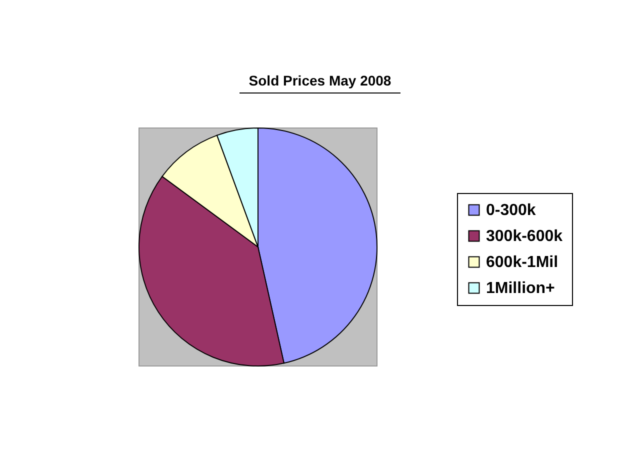 Image resolution: width=640 pixels, height=451 pixels. Describe the element at coordinates (520, 288) in the screenshot. I see `legend-label: 1Million+` at that location.